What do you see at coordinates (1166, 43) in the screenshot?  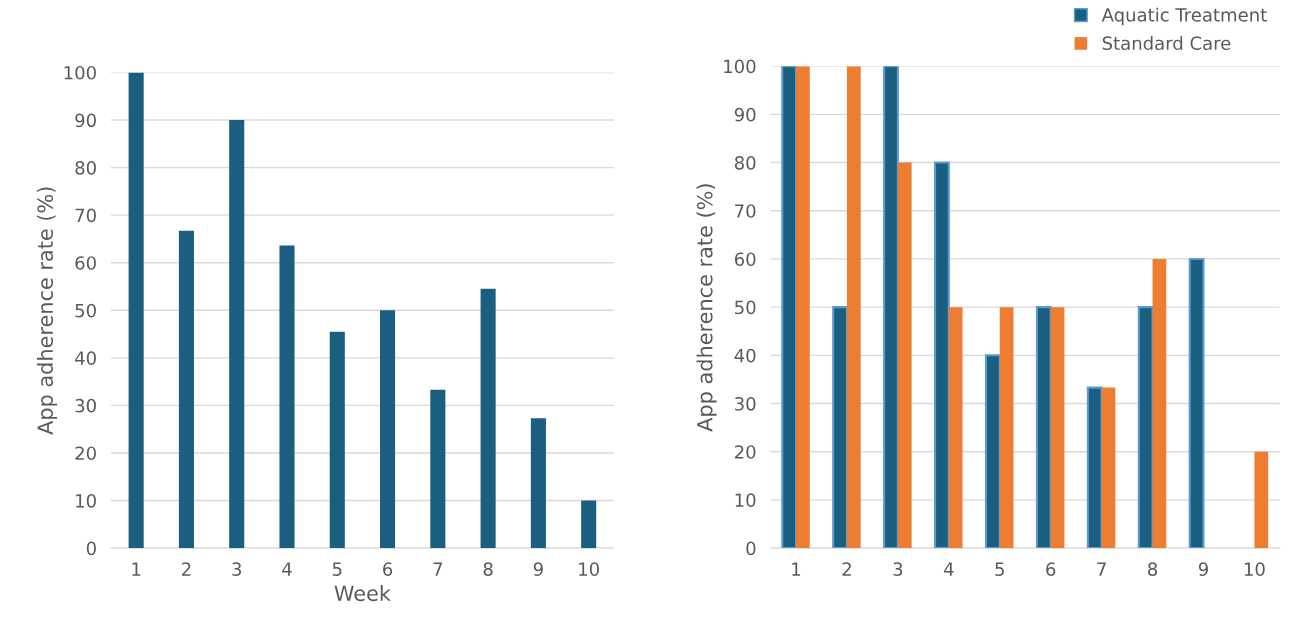 I see `legend-label: Standard Care` at bounding box center [1166, 43].